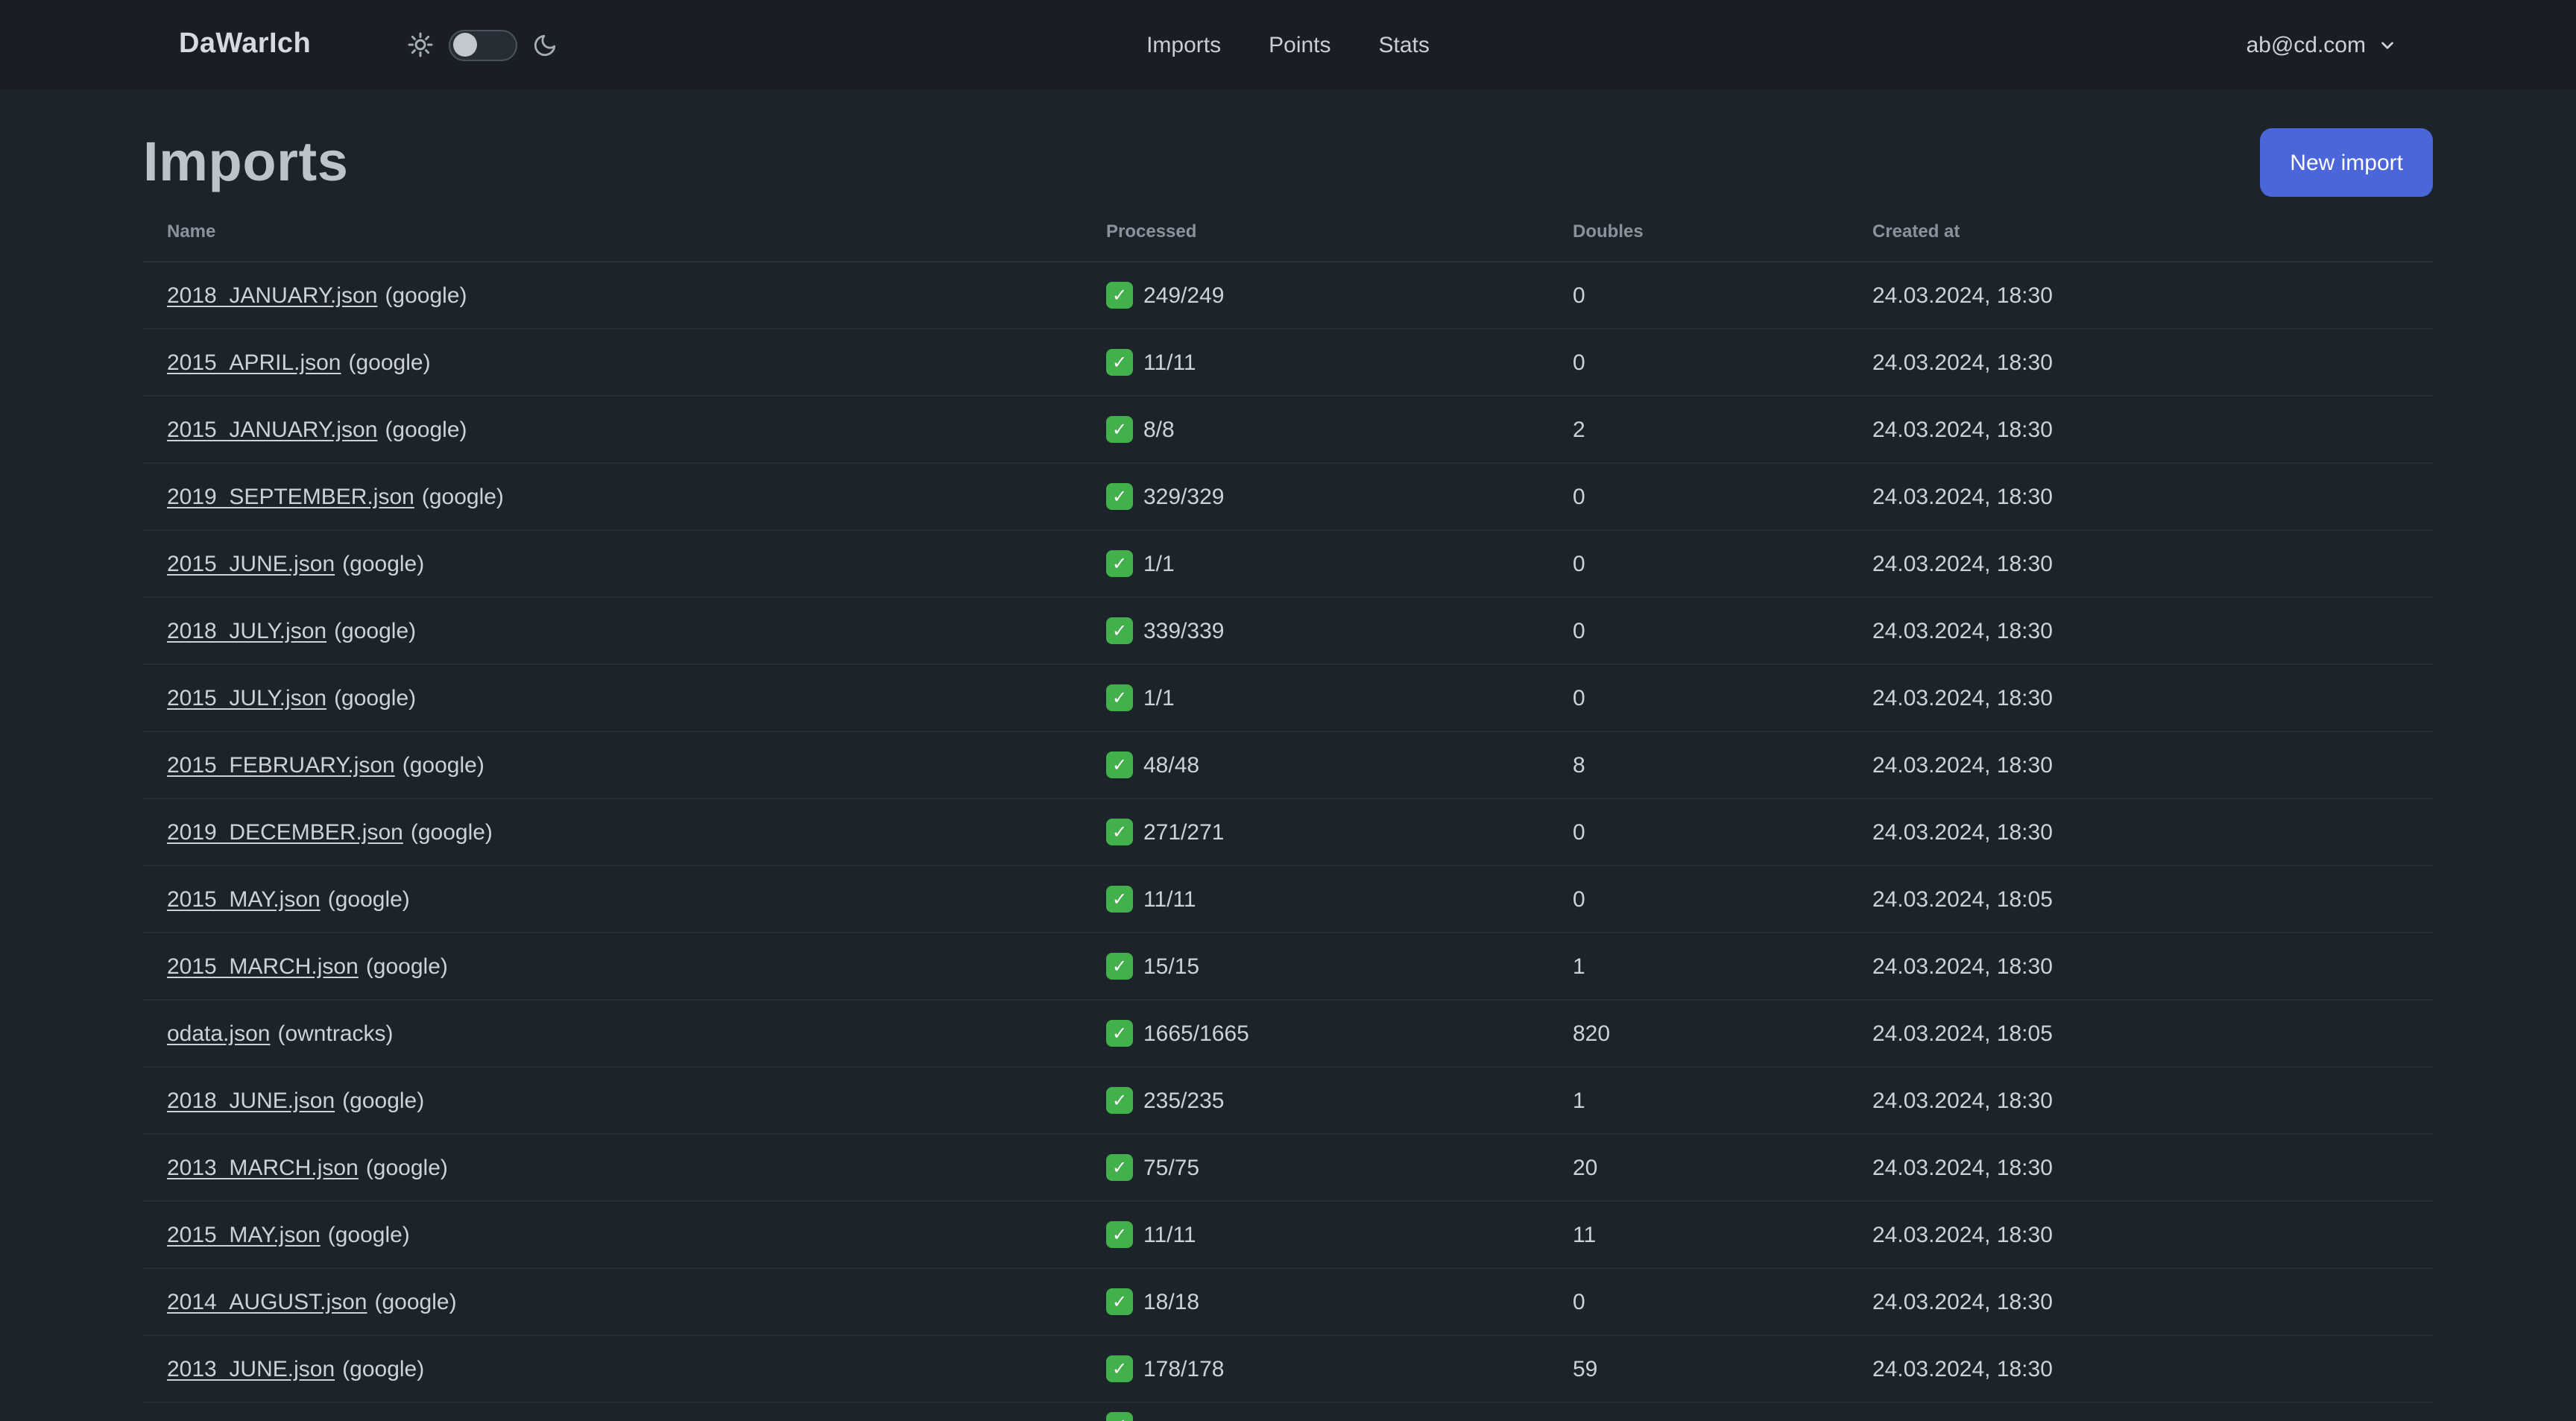  Describe the element at coordinates (219, 1033) in the screenshot. I see `import-file-link: odata.json` at that location.